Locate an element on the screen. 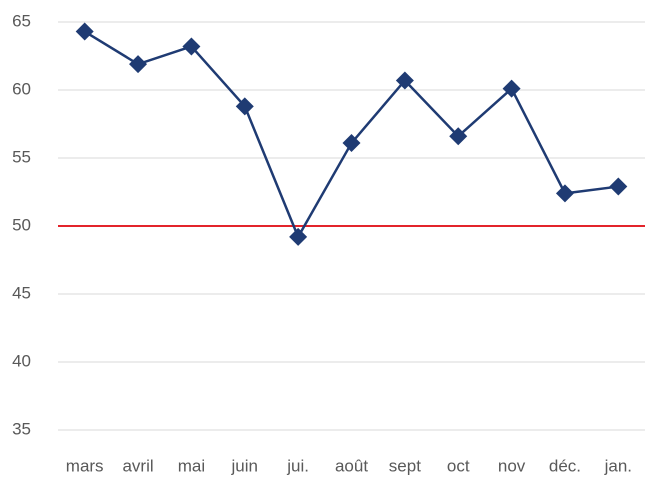  y-tick-label: 45 is located at coordinates (21, 292).